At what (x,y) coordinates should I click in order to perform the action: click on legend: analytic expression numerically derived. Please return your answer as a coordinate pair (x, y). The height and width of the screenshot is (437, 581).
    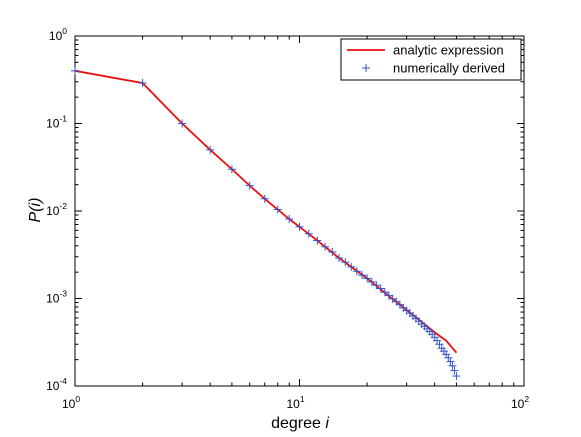
    Looking at the image, I should click on (431, 59).